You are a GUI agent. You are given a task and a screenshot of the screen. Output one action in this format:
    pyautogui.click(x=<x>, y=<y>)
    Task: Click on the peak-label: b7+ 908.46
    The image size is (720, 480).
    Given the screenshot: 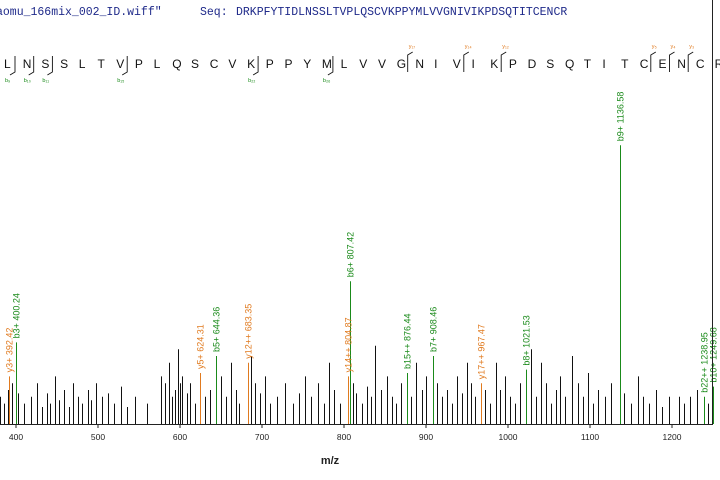 What is the action you would take?
    pyautogui.click(x=434, y=329)
    